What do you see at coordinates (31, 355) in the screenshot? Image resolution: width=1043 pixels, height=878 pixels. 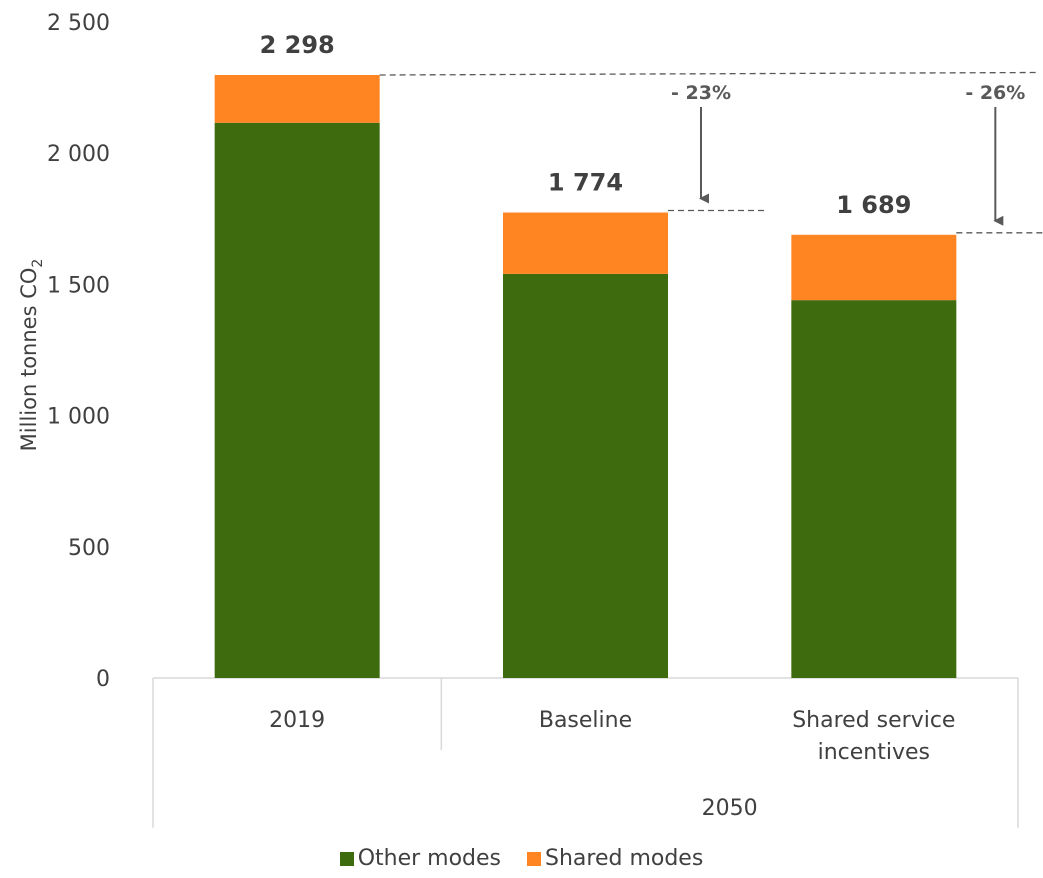 I see `y-axis-label: Million tonnes CO2` at bounding box center [31, 355].